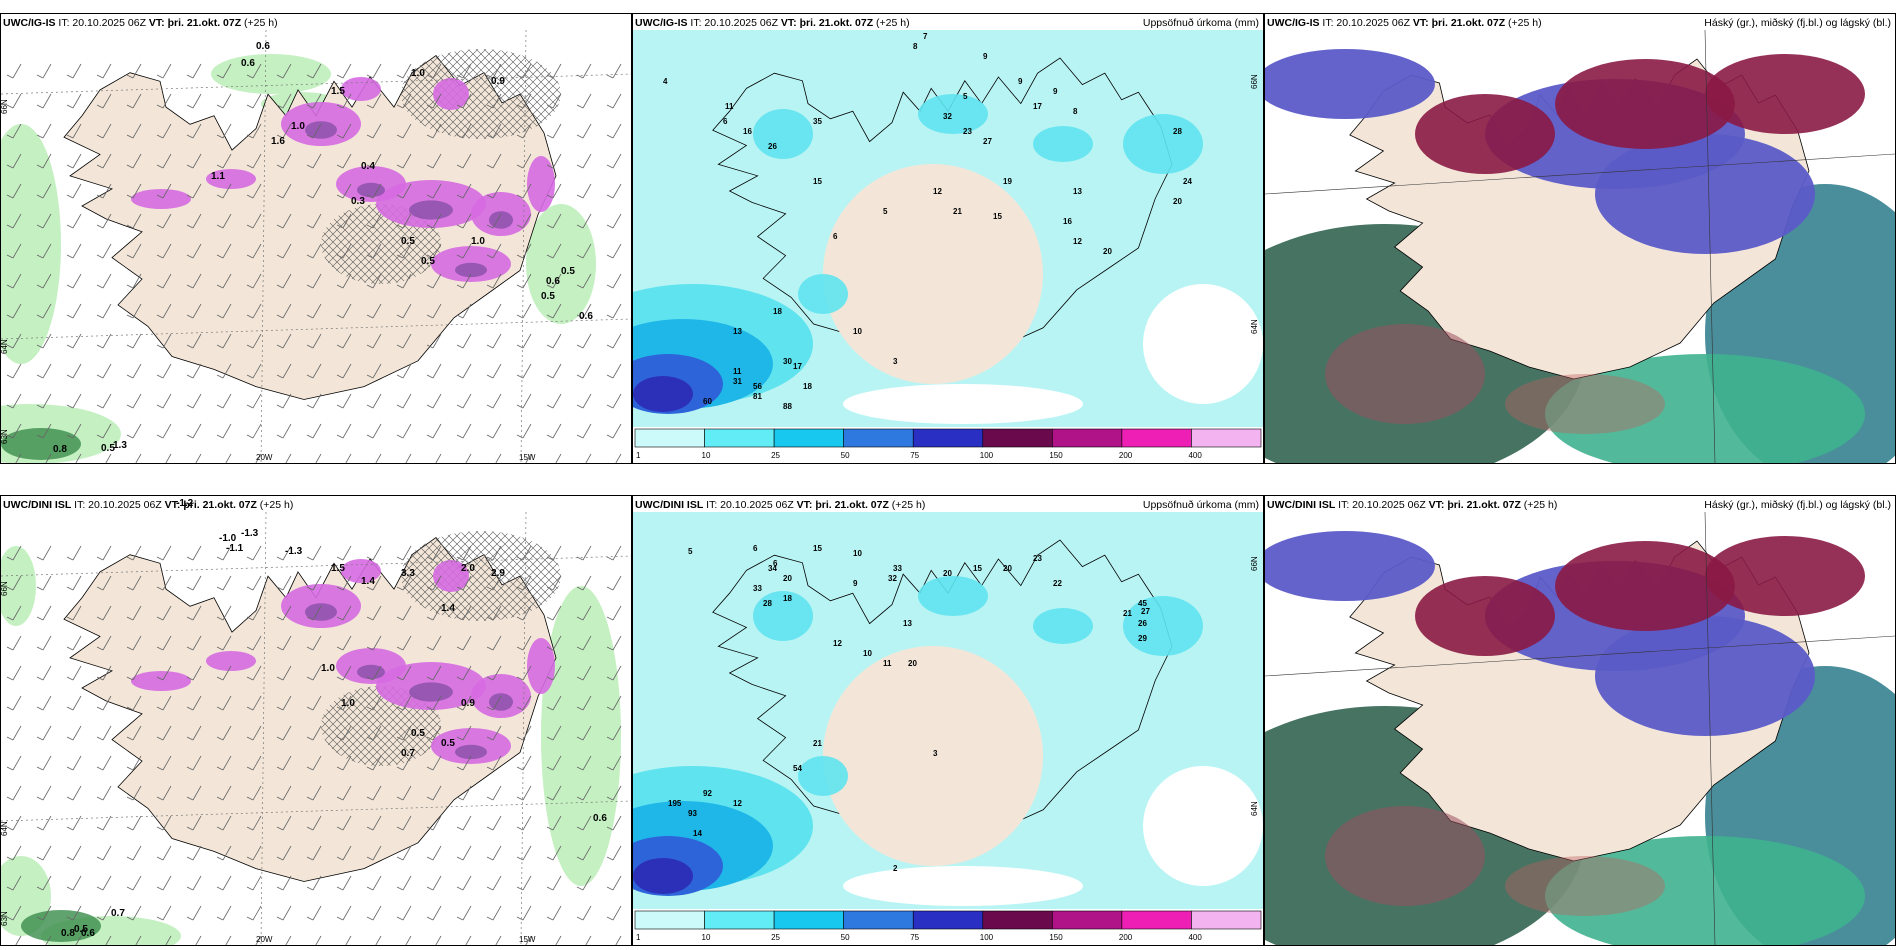  Describe the element at coordinates (1056, 455) in the screenshot. I see `colorbar-tick-label: 150` at that location.